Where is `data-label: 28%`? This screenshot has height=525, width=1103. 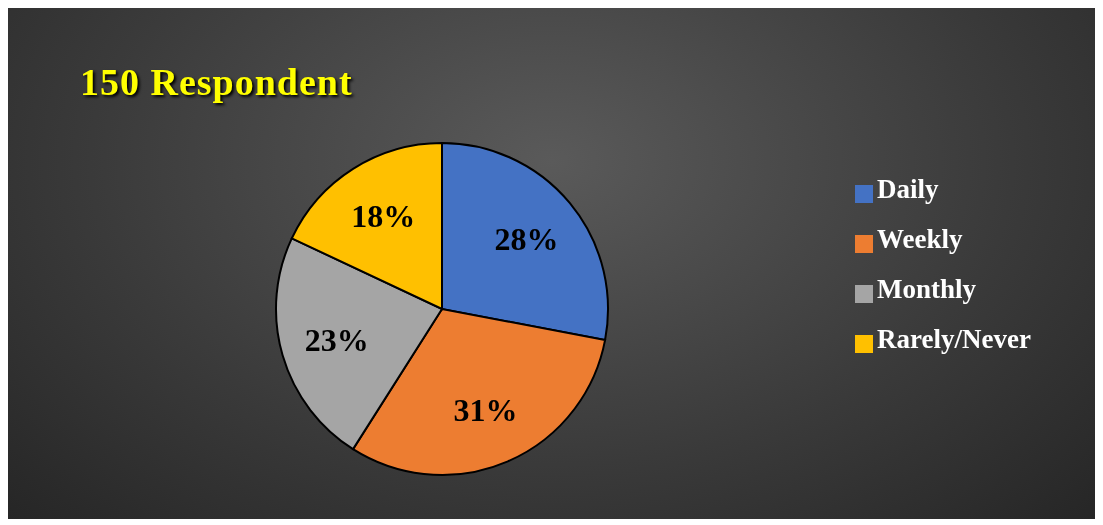
data-label: 28% is located at coordinates (526, 239).